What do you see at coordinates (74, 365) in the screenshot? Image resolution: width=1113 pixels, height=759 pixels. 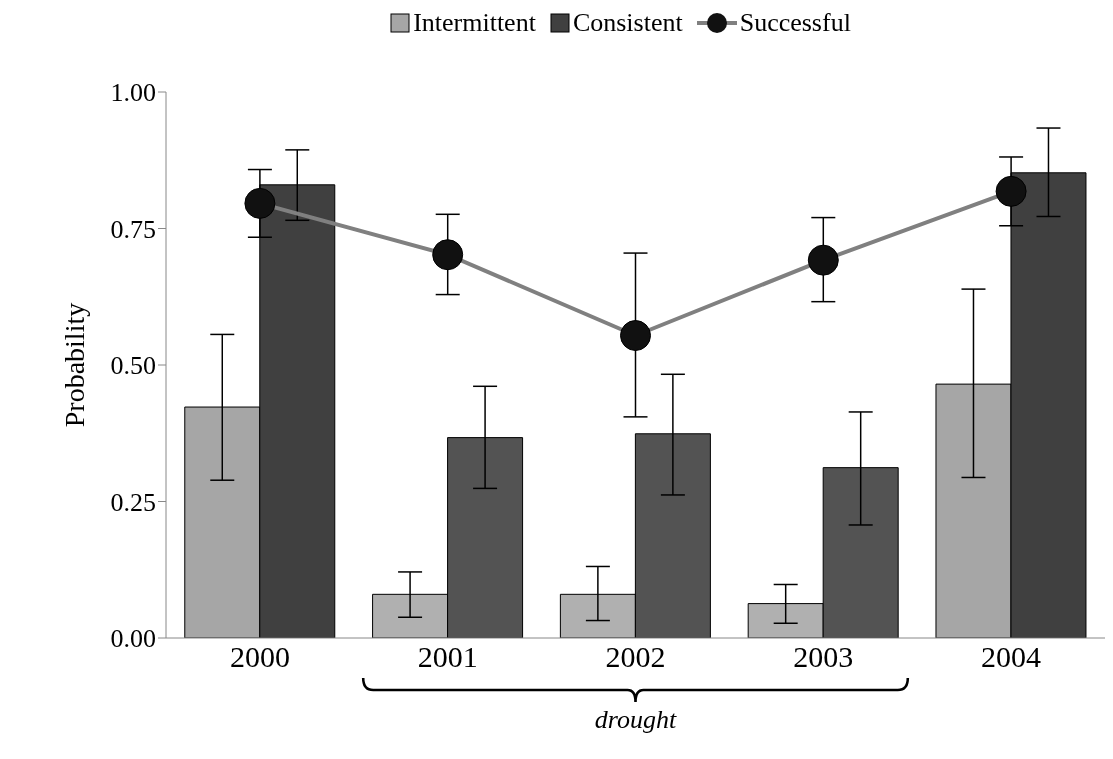 I see `y-axis-title: Probability` at bounding box center [74, 365].